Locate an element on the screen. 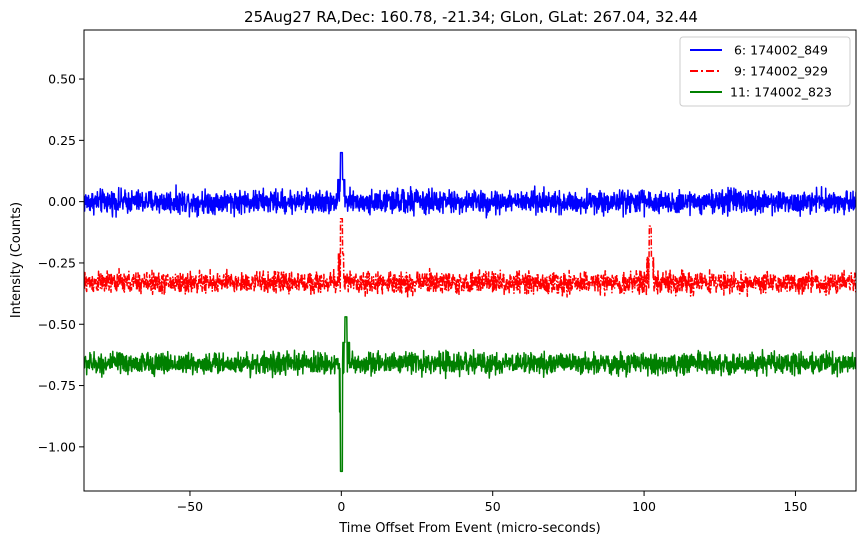 The image size is (866, 545). legend-label-1: 6: 174002_849 is located at coordinates (779, 50).